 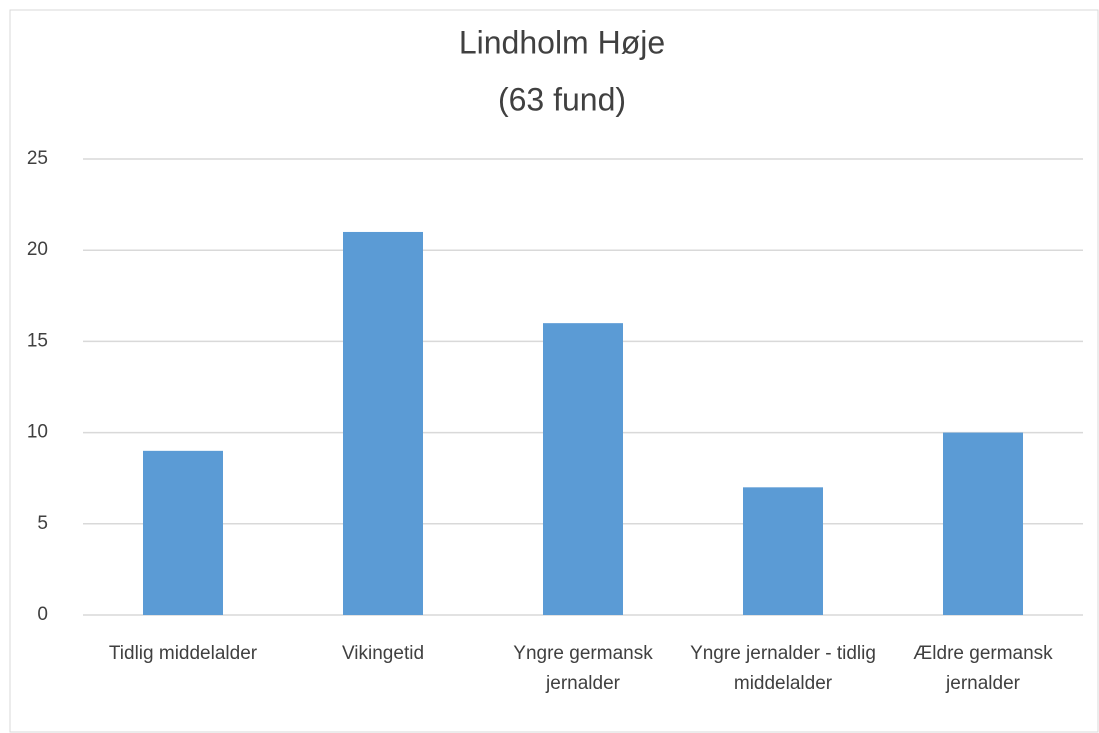 I want to click on y-tick-label: 25, so click(x=37, y=158).